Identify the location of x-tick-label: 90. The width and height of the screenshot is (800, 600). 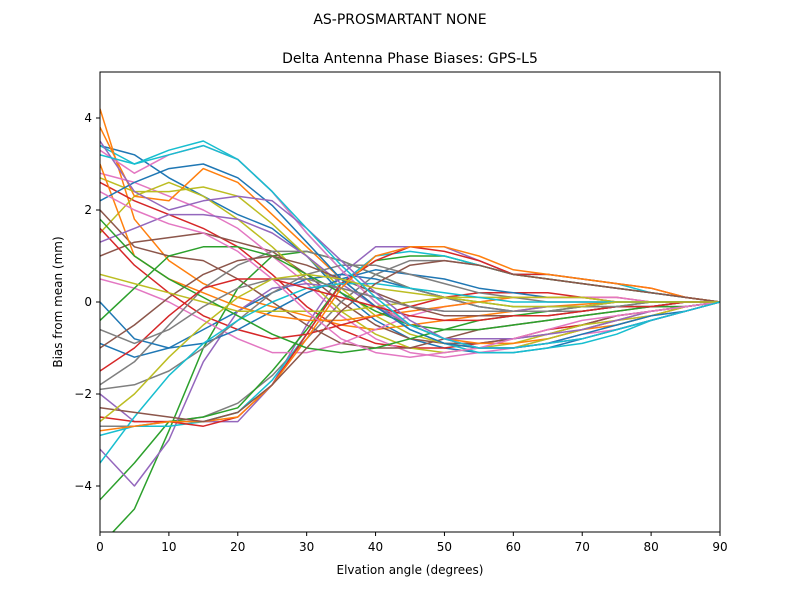
(719, 547).